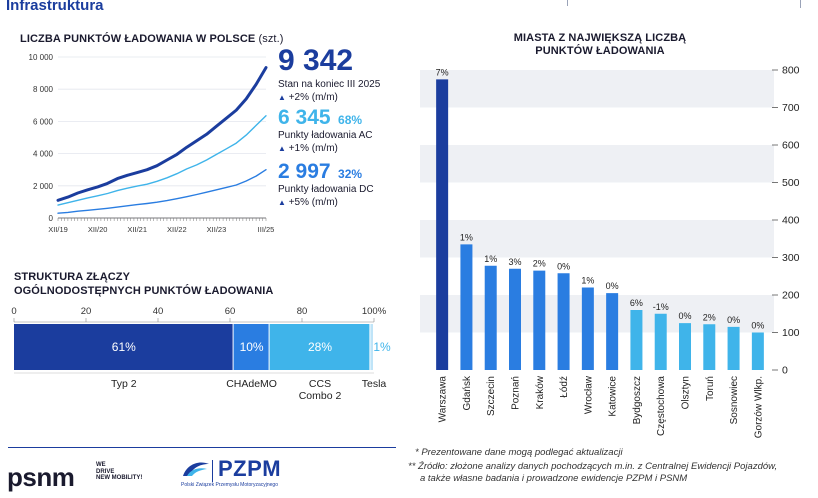  Describe the element at coordinates (43, 89) in the screenshot. I see `line-chart-y-tick: 8 000` at that location.